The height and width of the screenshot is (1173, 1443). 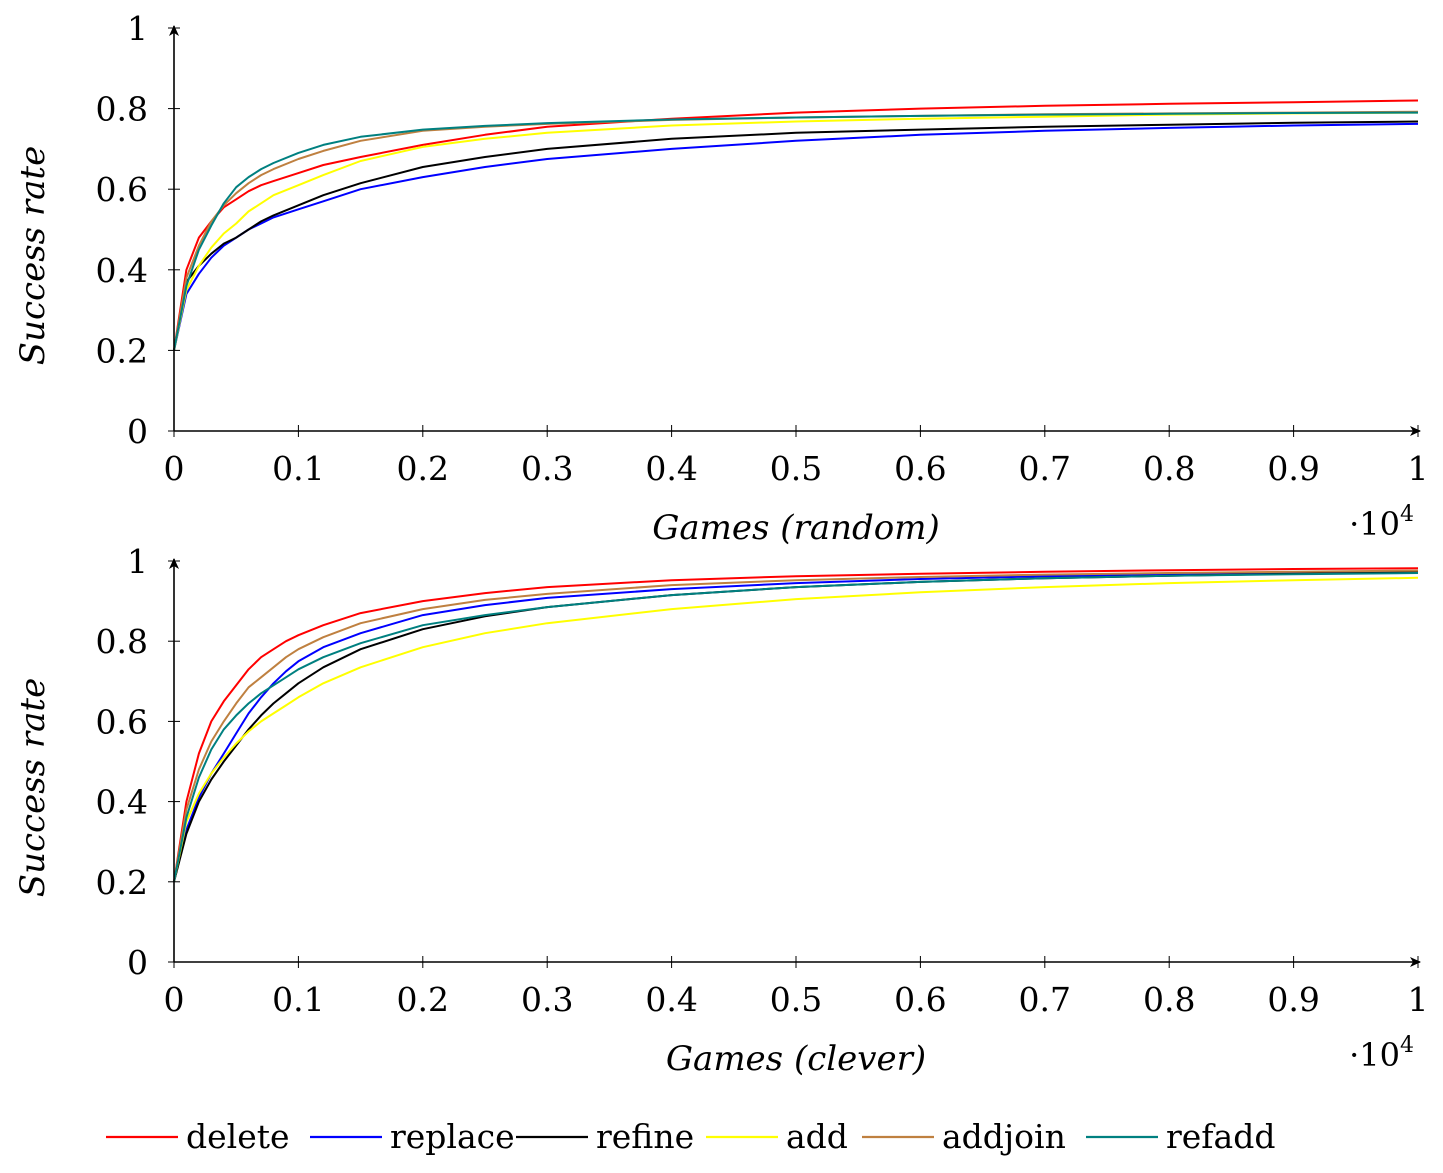 I want to click on legend-item-refadd: refadd, so click(x=1180, y=1136).